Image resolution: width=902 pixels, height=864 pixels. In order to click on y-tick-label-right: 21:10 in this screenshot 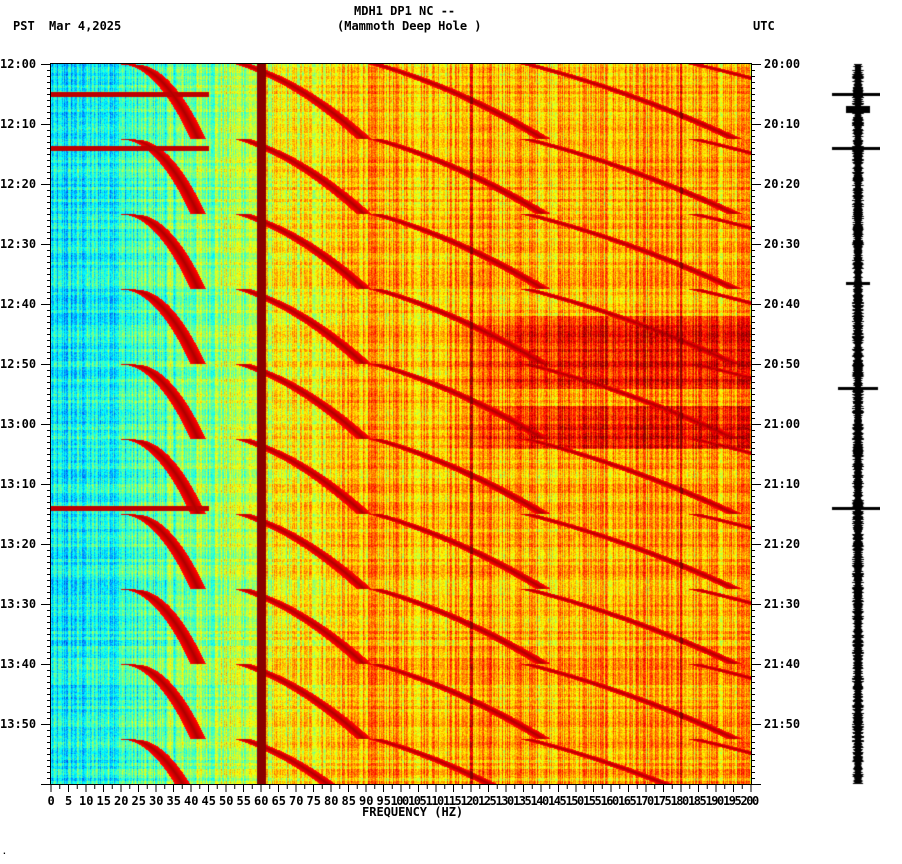, I will do `click(782, 484)`.